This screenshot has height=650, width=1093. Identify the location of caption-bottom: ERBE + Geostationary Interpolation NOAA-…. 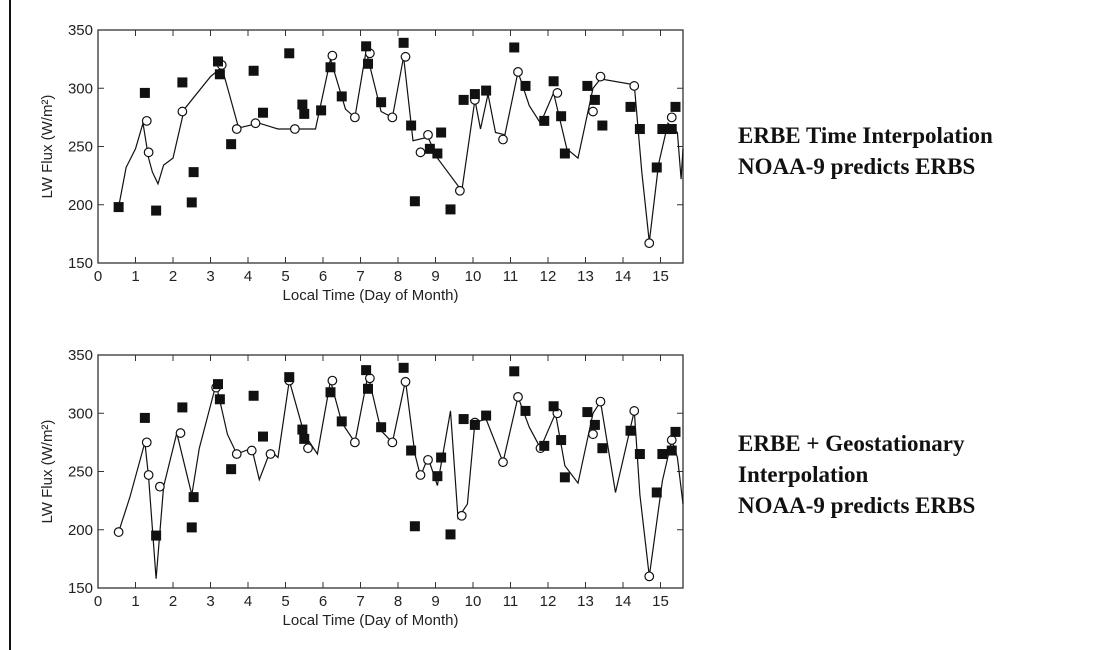
(856, 474).